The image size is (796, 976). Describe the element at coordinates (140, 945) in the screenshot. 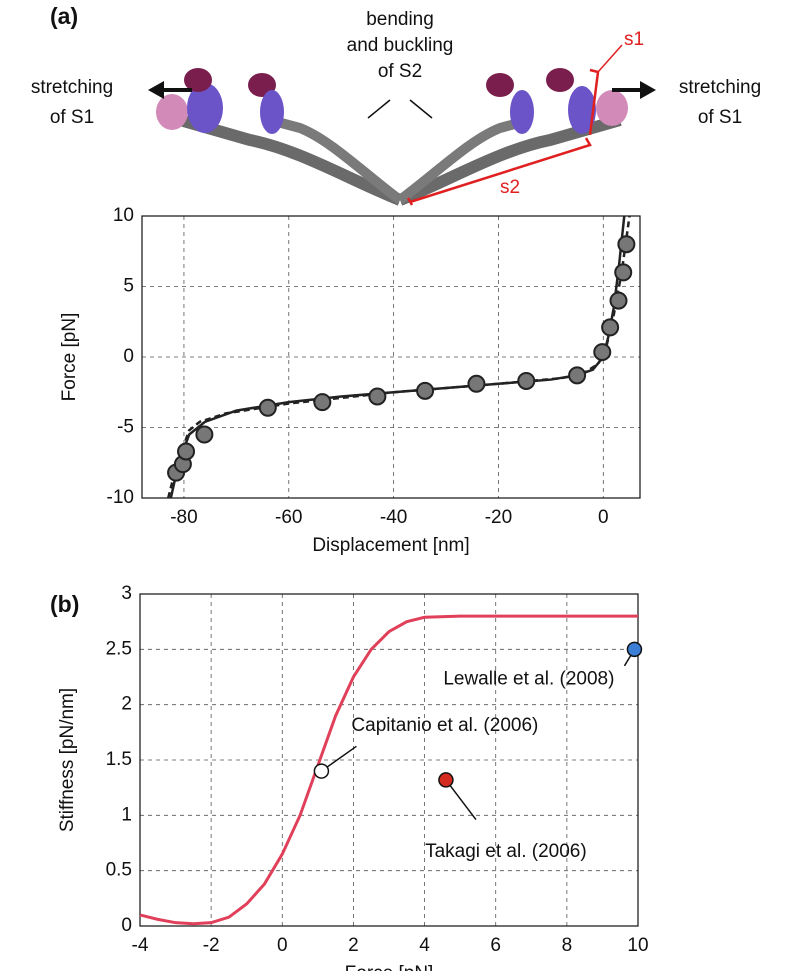

I see `x-tick-label: -4` at that location.